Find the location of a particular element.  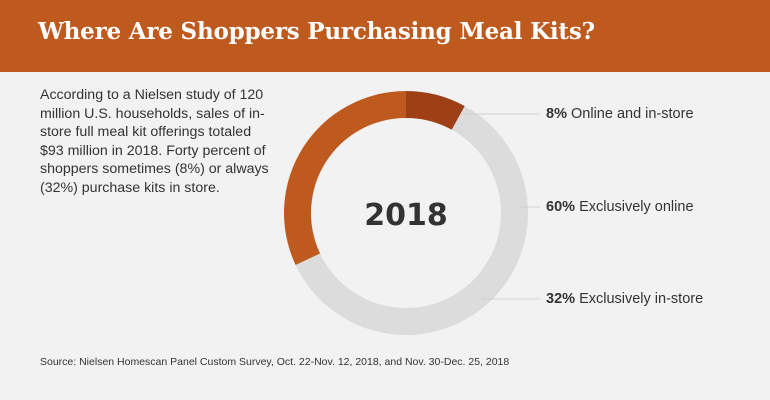

page-title: Where Are Shoppers Purchasing Meal Kits? is located at coordinates (316, 31).